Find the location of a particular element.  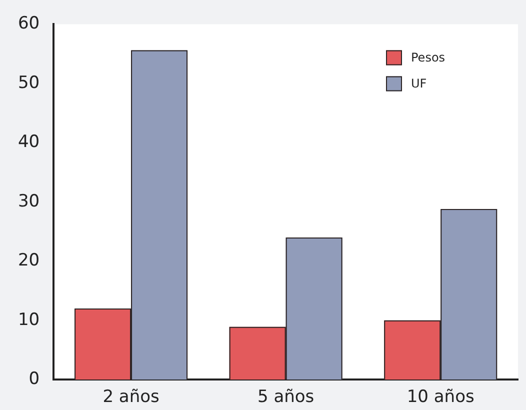

y-tick-label: 30 is located at coordinates (29, 201).